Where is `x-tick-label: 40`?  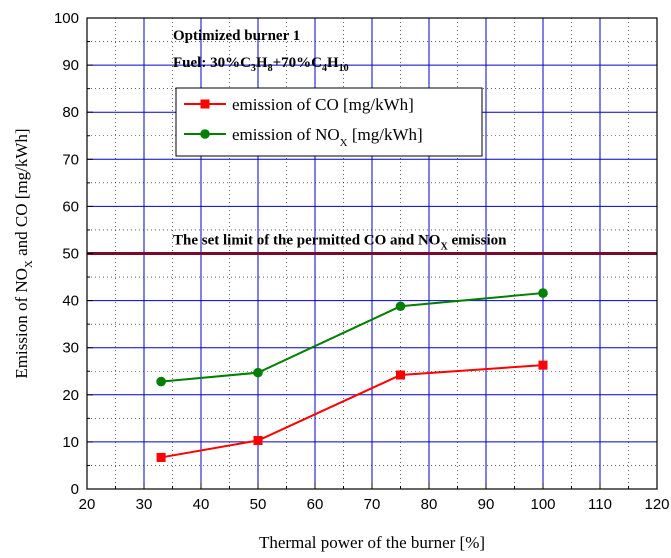 x-tick-label: 40 is located at coordinates (201, 504).